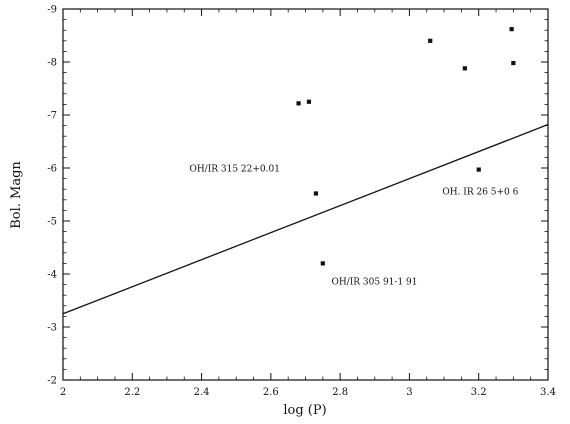  Describe the element at coordinates (374, 283) in the screenshot. I see `annotation-label: OH/IR 305 91-1 91` at that location.